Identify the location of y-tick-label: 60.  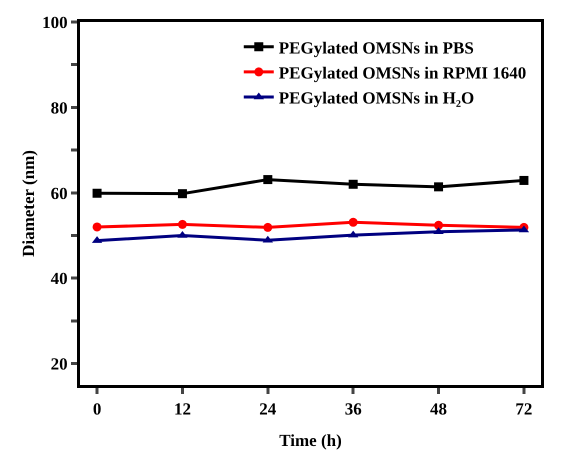
(59, 193).